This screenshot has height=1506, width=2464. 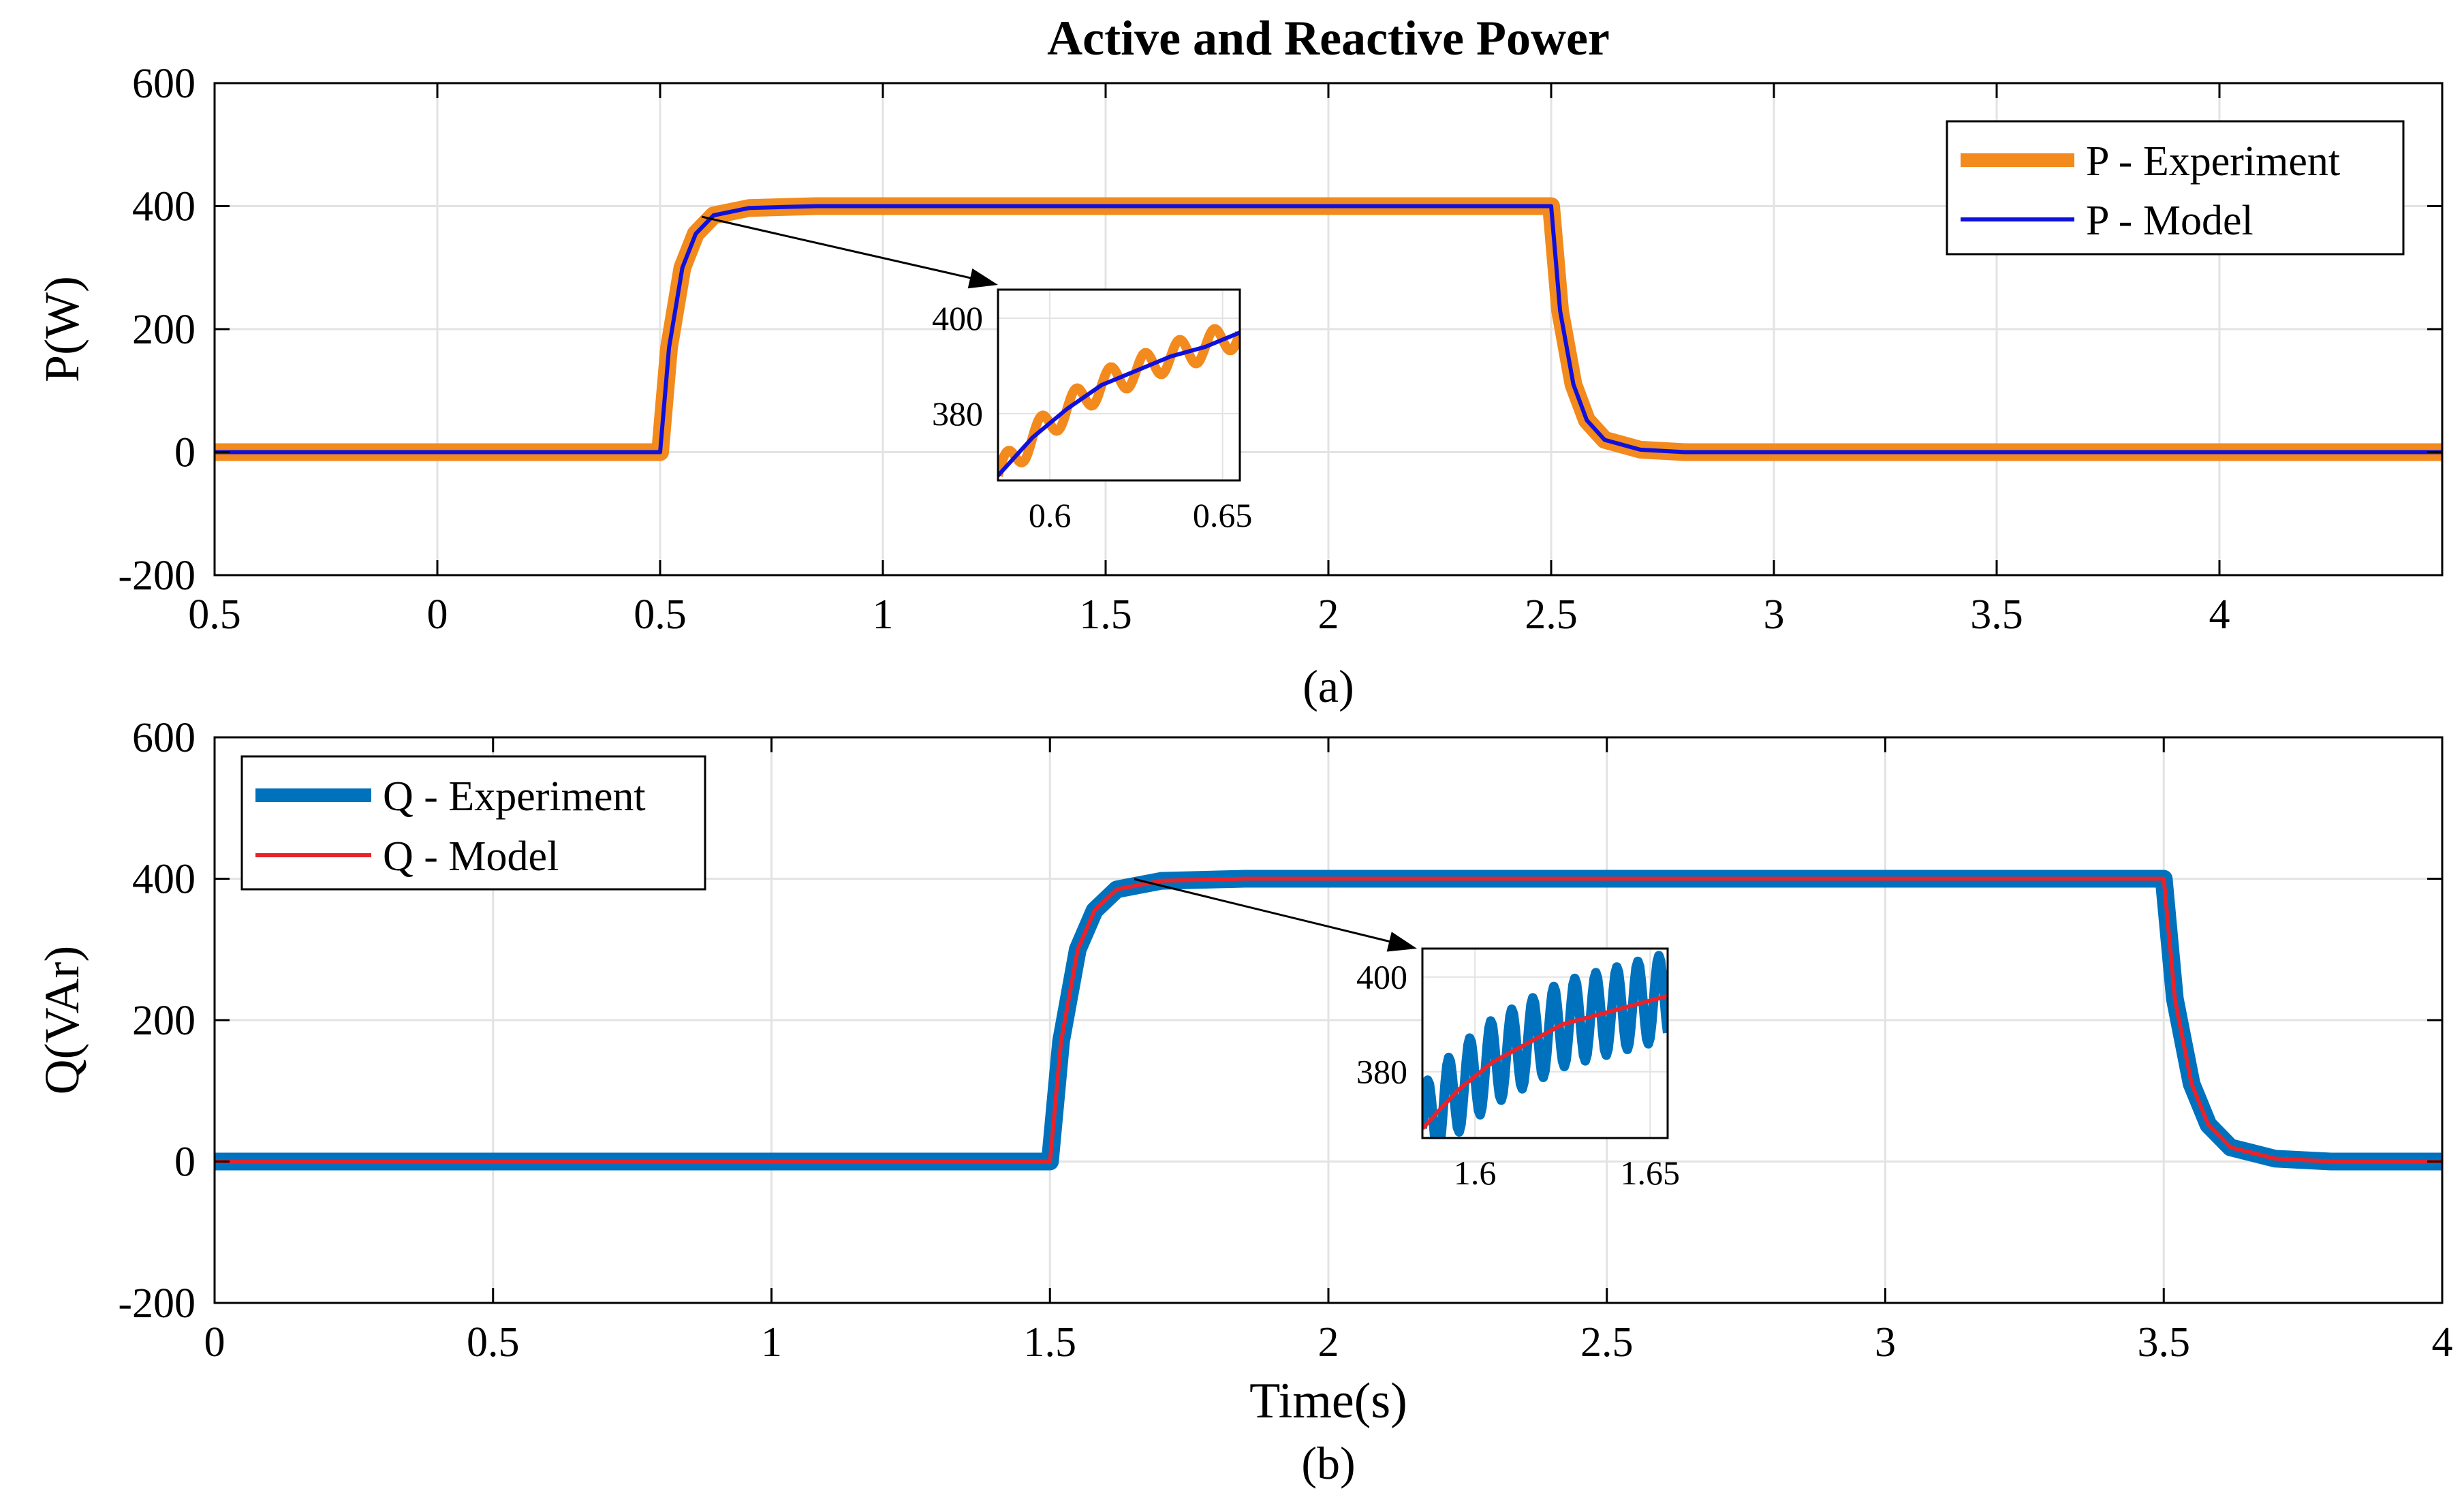 What do you see at coordinates (514, 796) in the screenshot?
I see `legend-label-q-experiment: Q - Experiment` at bounding box center [514, 796].